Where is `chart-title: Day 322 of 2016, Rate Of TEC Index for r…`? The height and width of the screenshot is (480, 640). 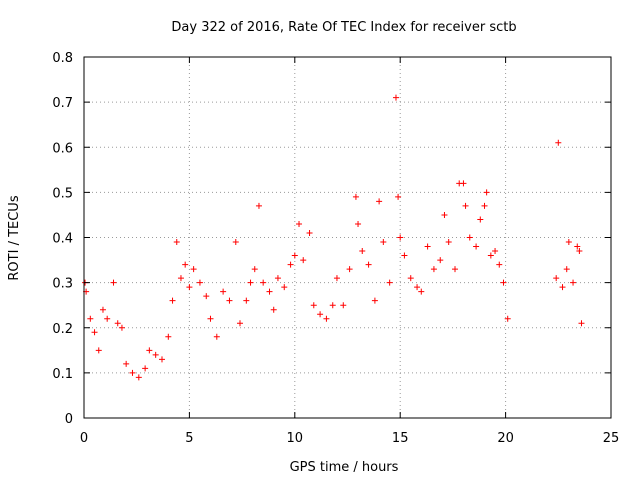
chart-title: Day 322 of 2016, Rate Of TEC Index for r… is located at coordinates (343, 27).